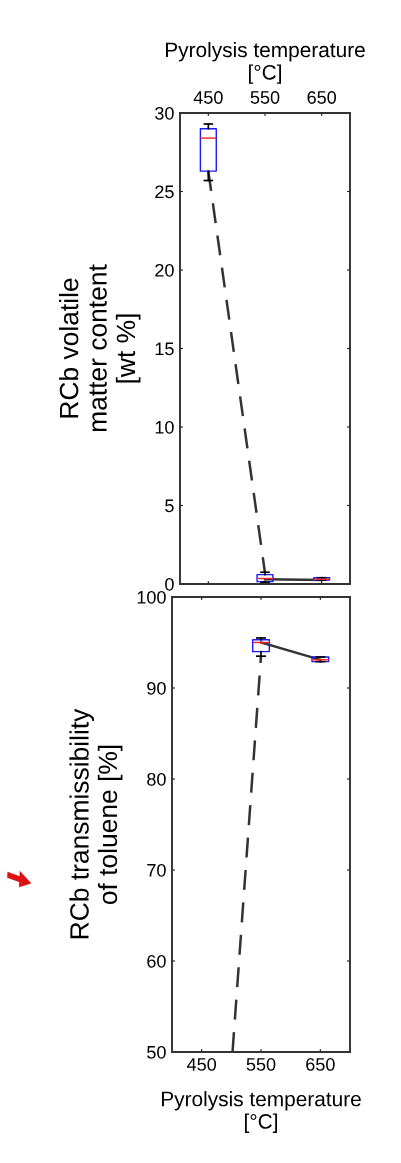 This screenshot has width=401, height=1163. I want to click on y-tick-label: 10, so click(164, 427).